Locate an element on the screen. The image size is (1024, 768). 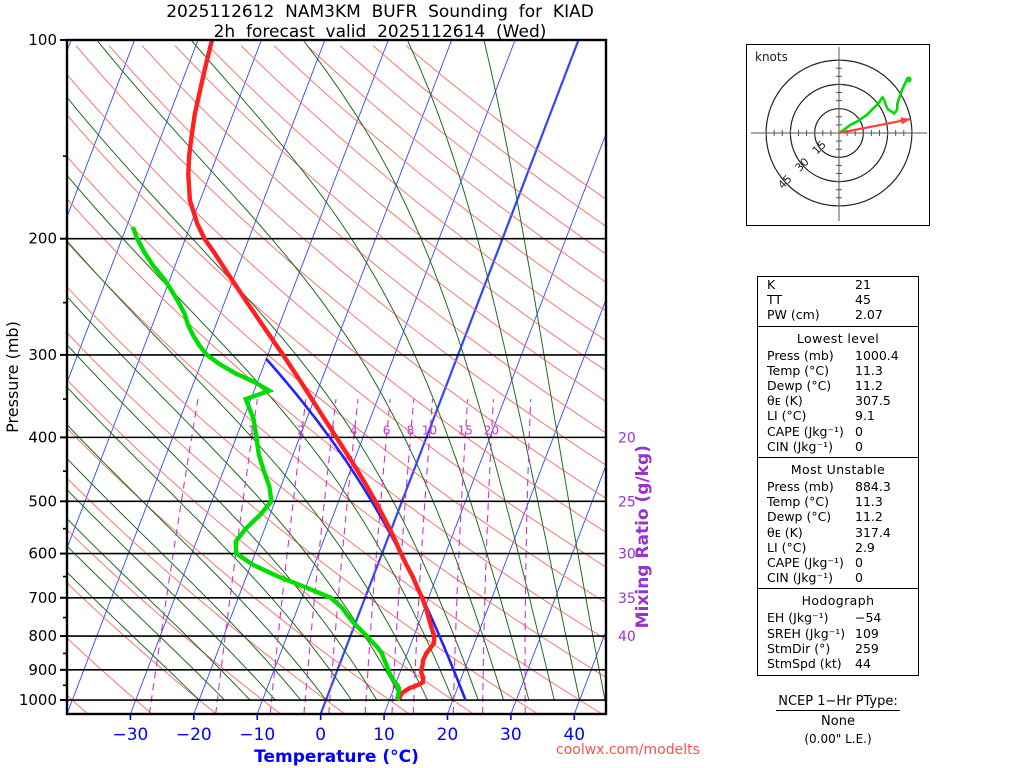
stats-row: EH (Jkg⁻¹) −54 is located at coordinates (838, 617).